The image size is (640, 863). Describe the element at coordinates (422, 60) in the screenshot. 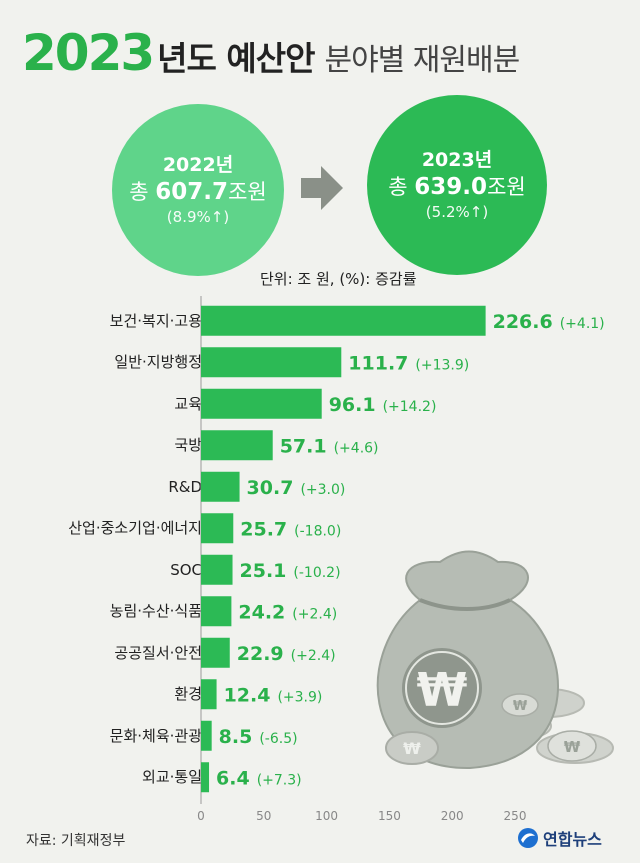

I see `title-sub: 분야별 재원배분` at that location.